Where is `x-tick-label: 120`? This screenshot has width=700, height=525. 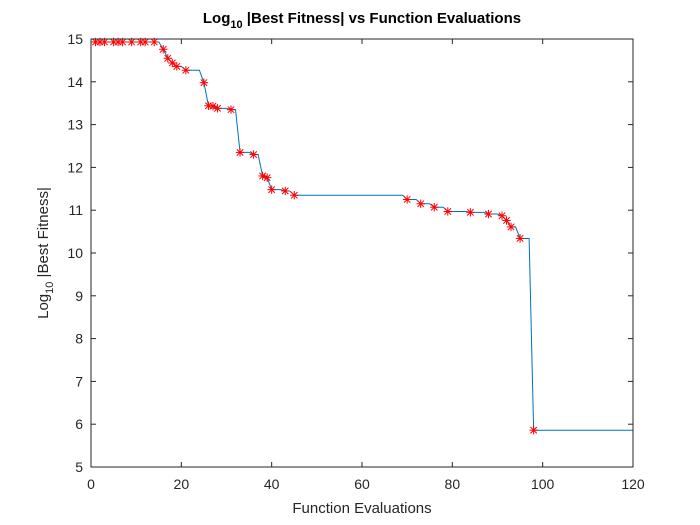 x-tick-label: 120 is located at coordinates (633, 484).